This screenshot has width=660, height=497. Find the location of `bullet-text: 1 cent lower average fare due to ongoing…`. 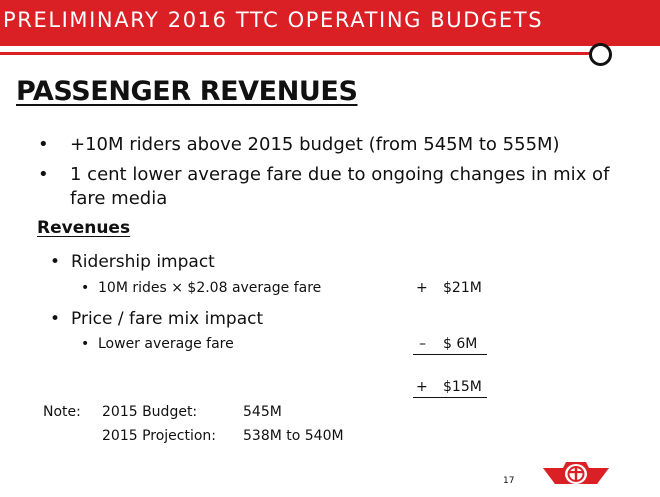

bullet-text: 1 cent lower average fare due to ongoing… is located at coordinates (340, 174).